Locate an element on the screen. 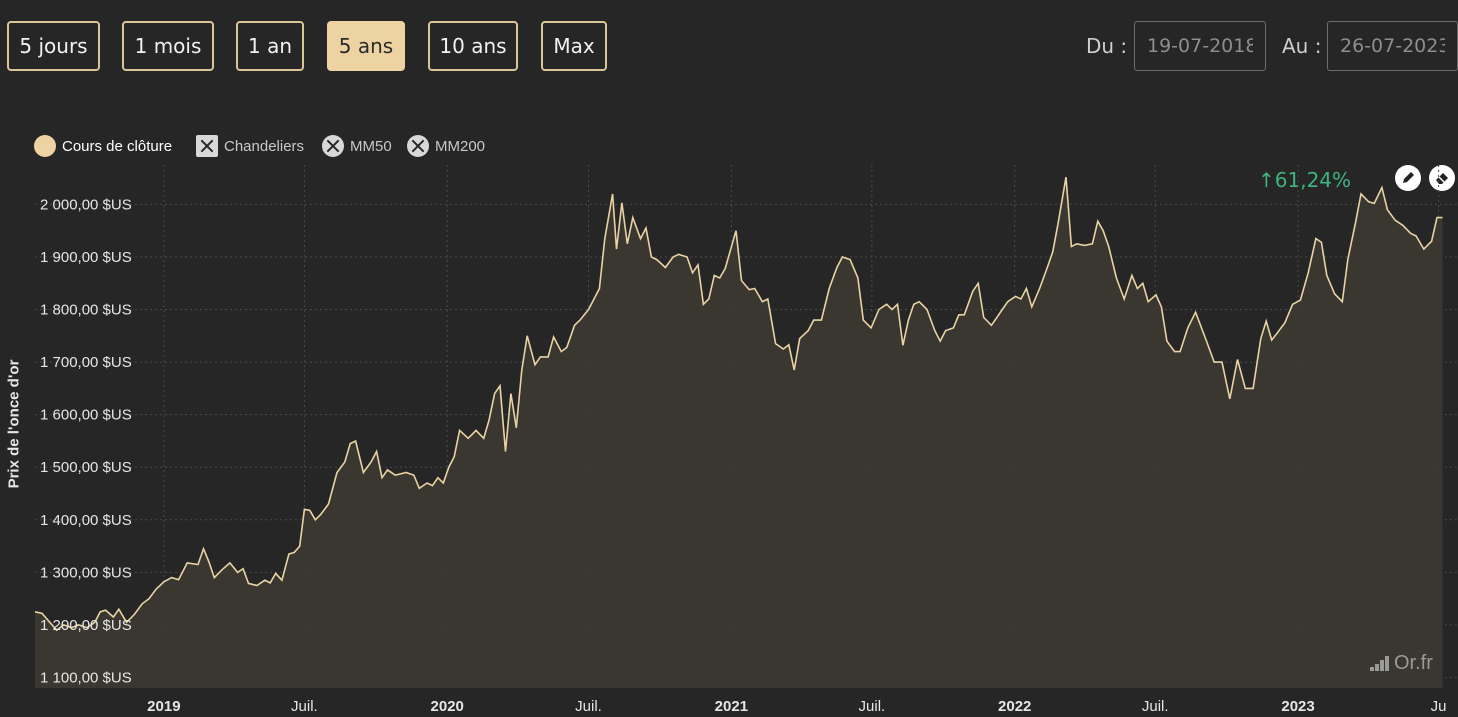 This screenshot has width=1458, height=717. y-tick-label: 1 700,00 $US is located at coordinates (86, 362).